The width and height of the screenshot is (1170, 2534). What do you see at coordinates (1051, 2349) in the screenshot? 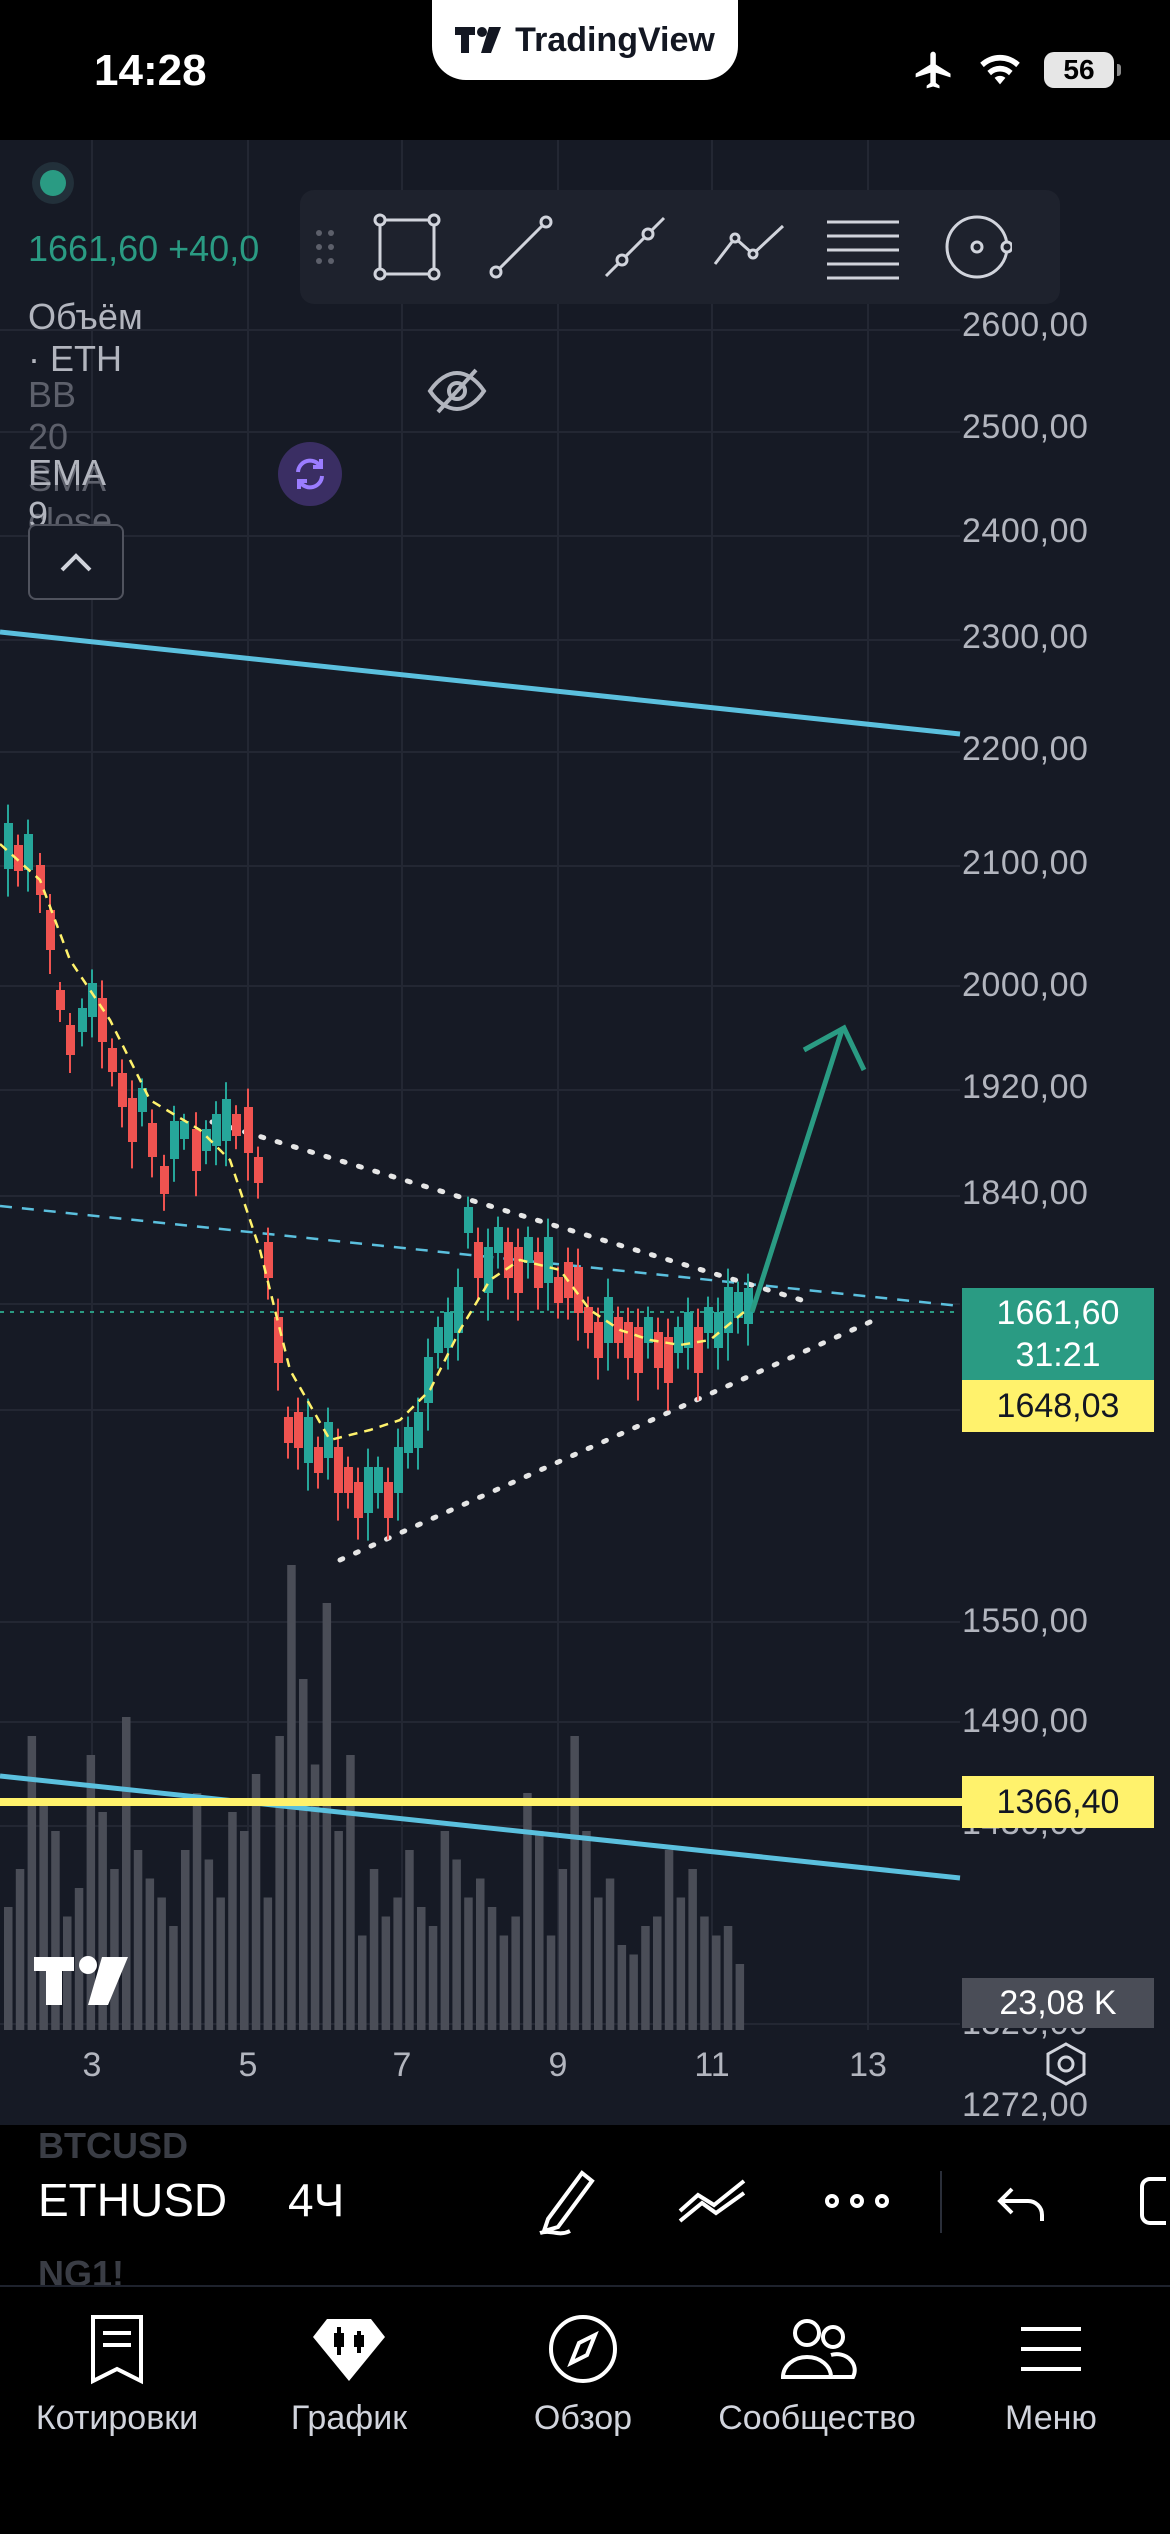
I see `menu-icon` at bounding box center [1051, 2349].